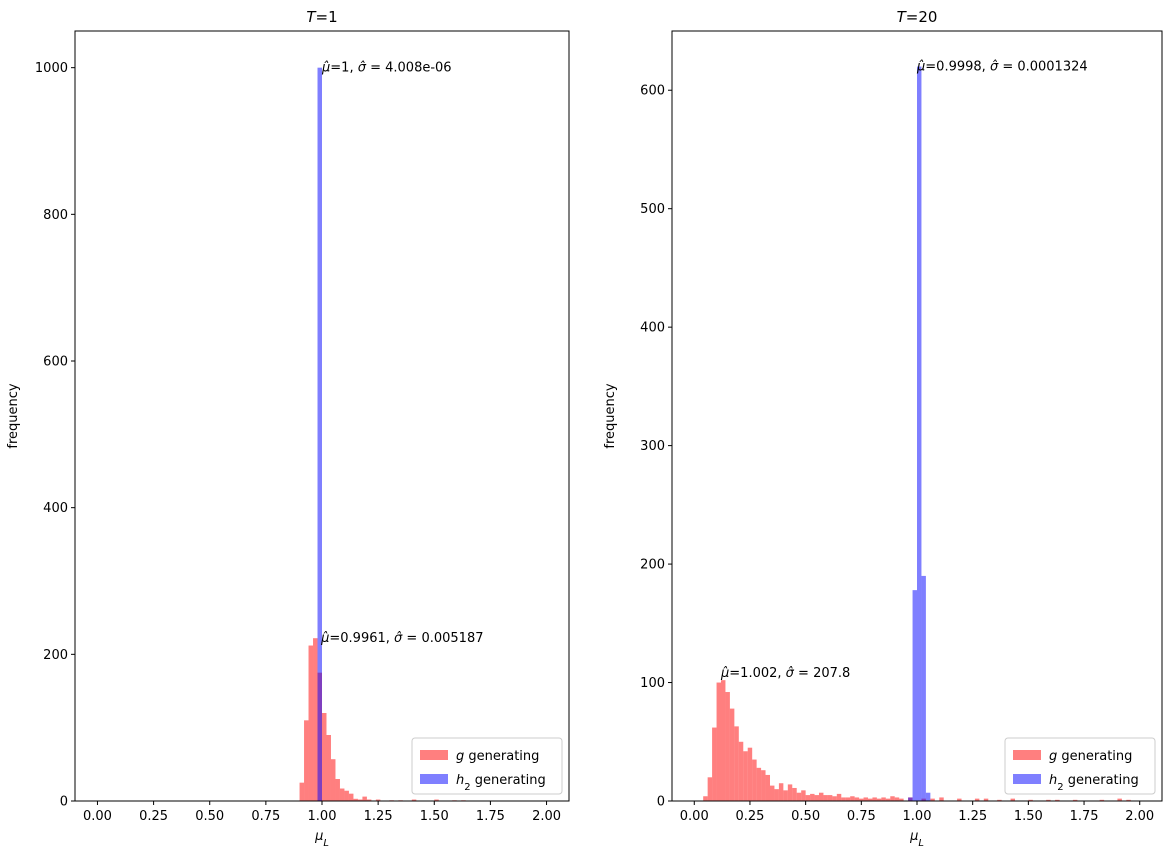 The height and width of the screenshot is (855, 1169). Describe the element at coordinates (386, 68) in the screenshot. I see `stats-annotation-2: μ̂=1, σ̂ = 4.008e-06` at that location.